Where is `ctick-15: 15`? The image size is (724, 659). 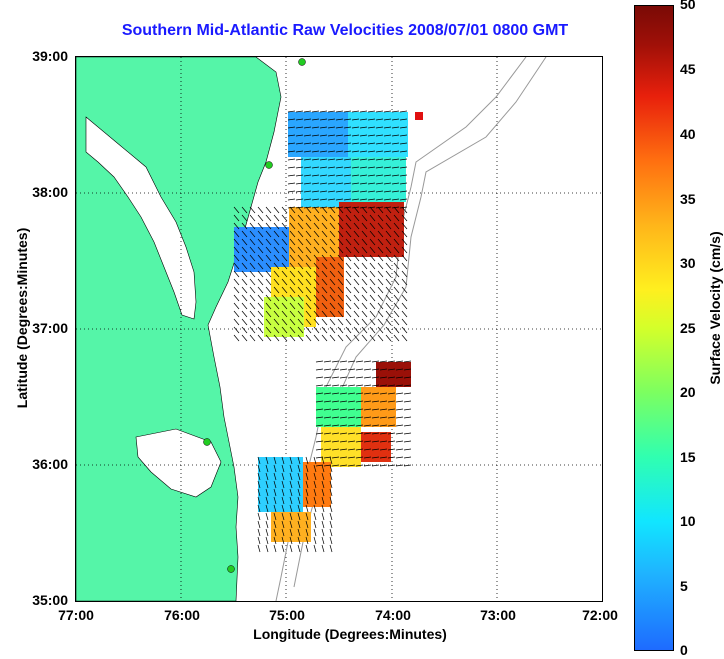
ctick-15: 15 is located at coordinates (688, 457).